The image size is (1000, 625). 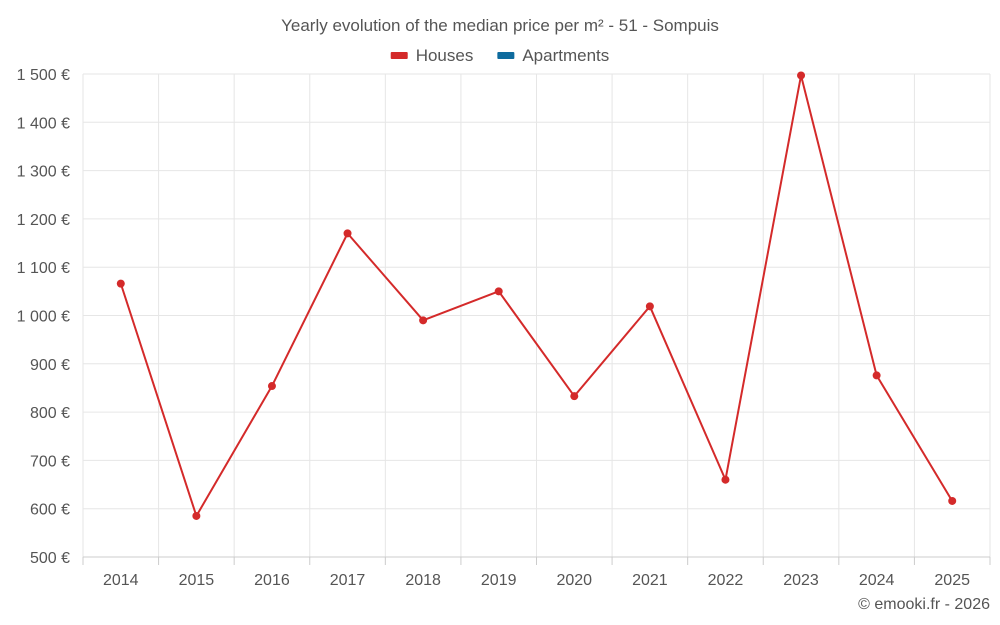 I want to click on data-point-houses-2025, so click(x=952, y=500).